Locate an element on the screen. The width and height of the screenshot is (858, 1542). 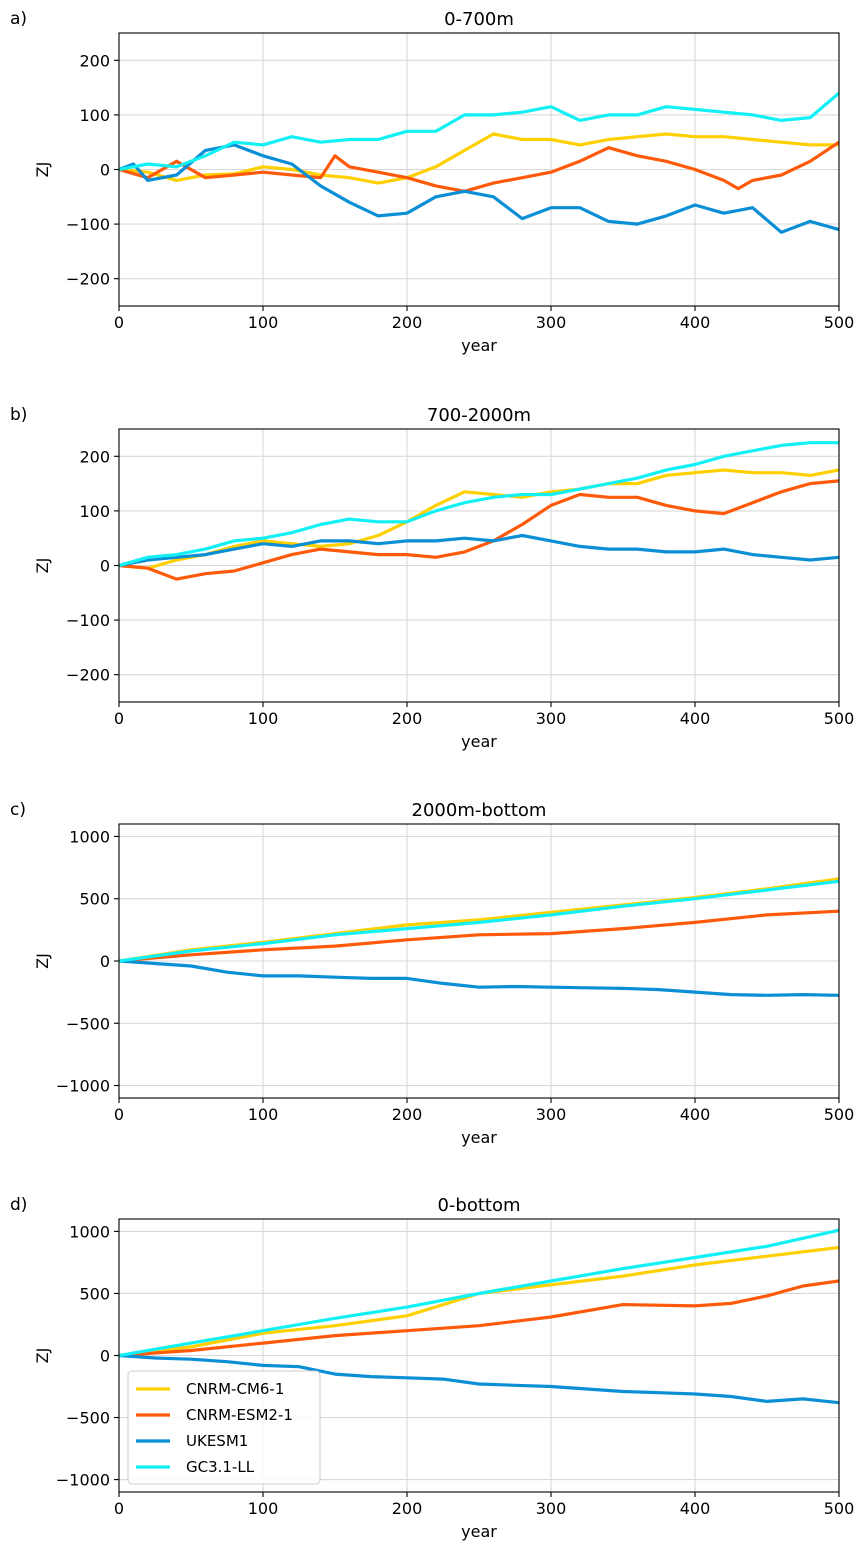
panel-title: 0-bottom is located at coordinates (478, 1205).